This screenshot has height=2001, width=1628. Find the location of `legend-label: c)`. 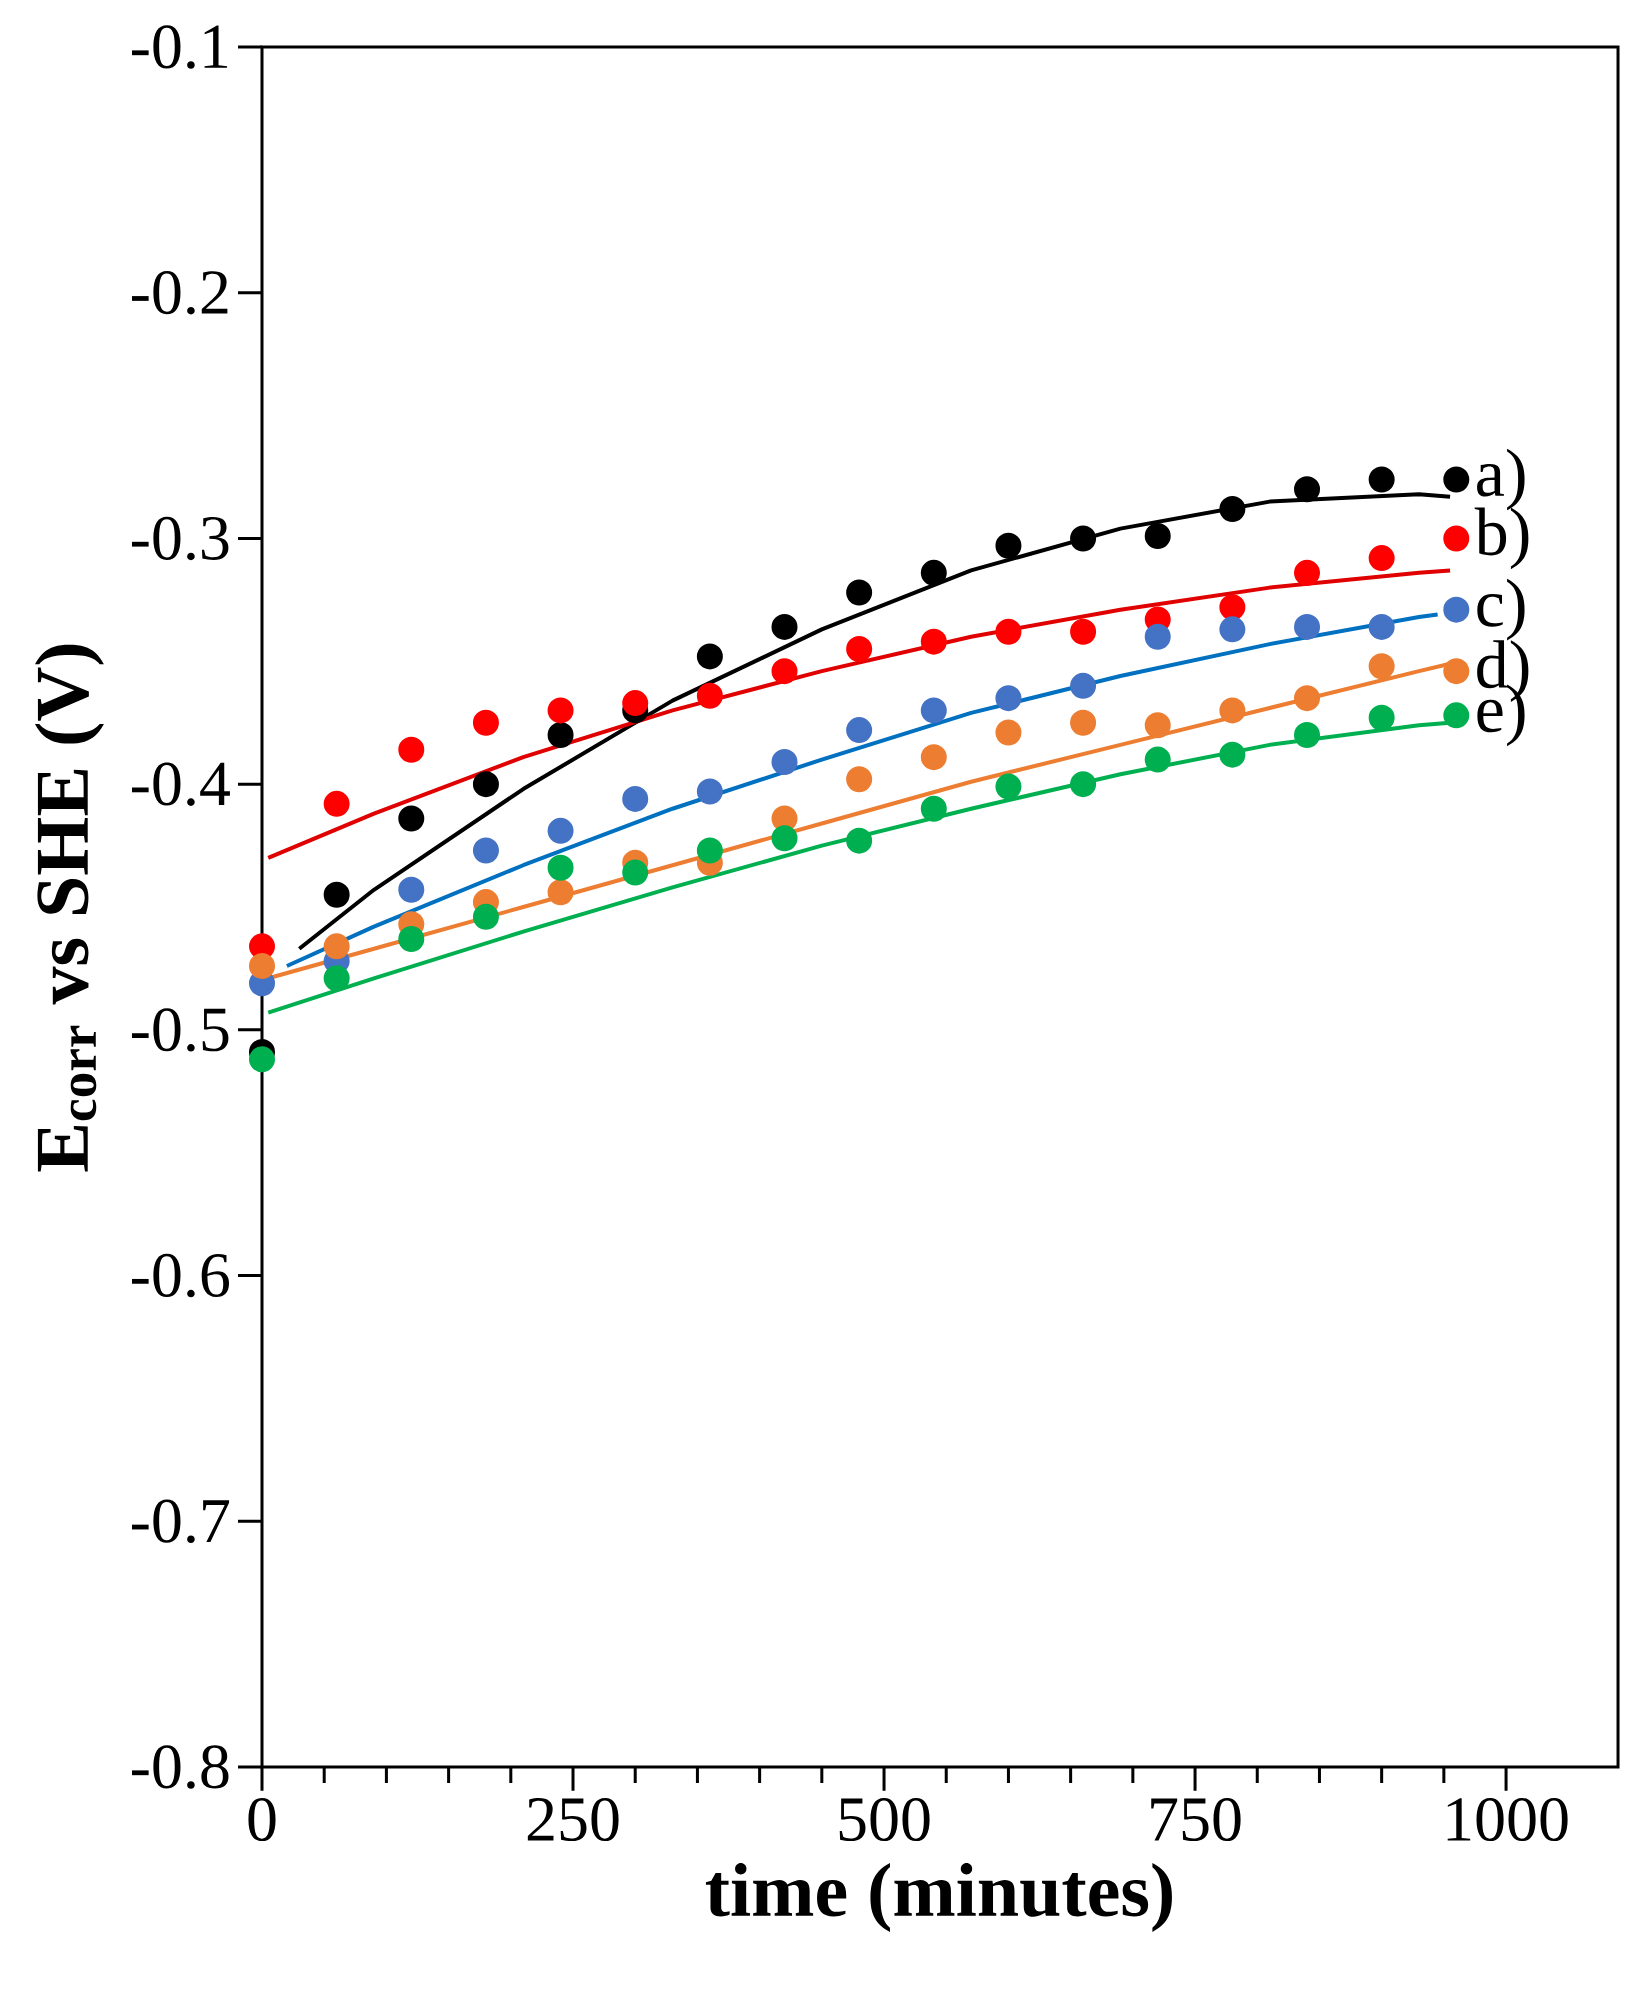

legend-label: c) is located at coordinates (1501, 609).